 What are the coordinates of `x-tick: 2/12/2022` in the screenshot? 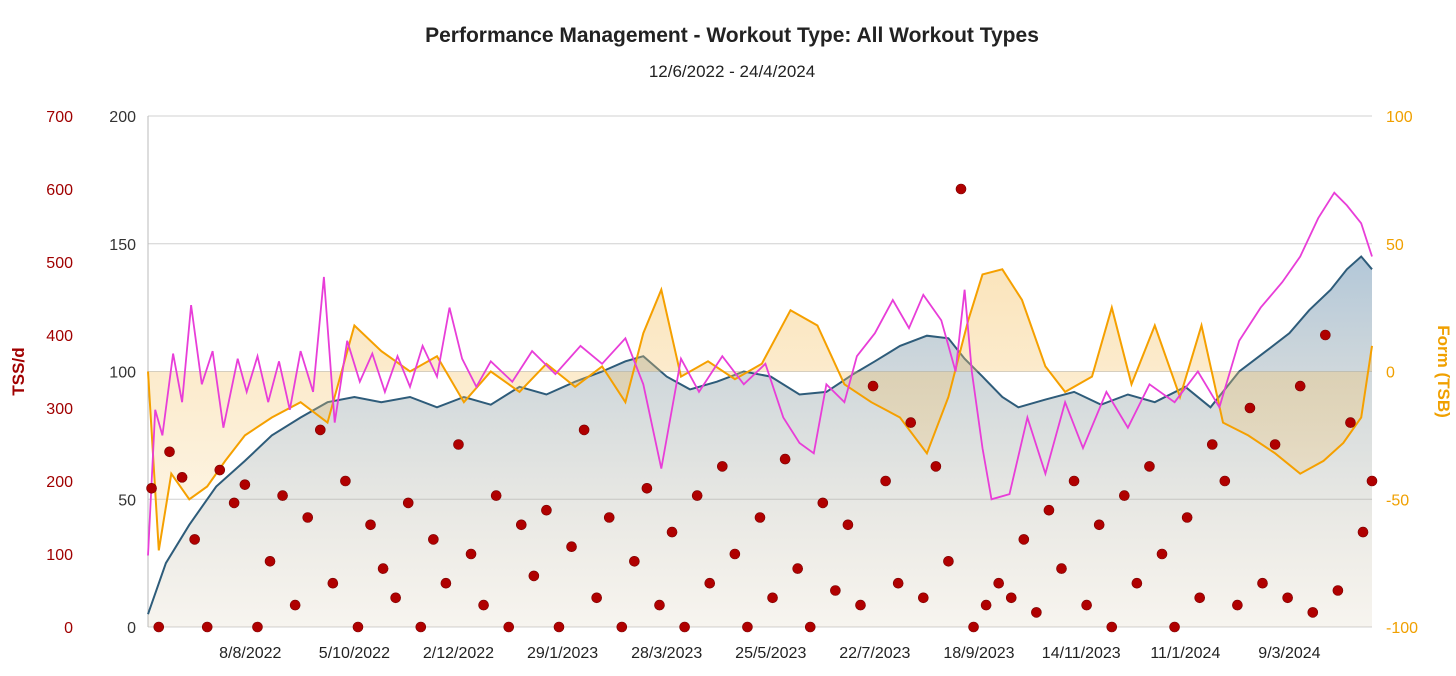 It's located at (458, 653).